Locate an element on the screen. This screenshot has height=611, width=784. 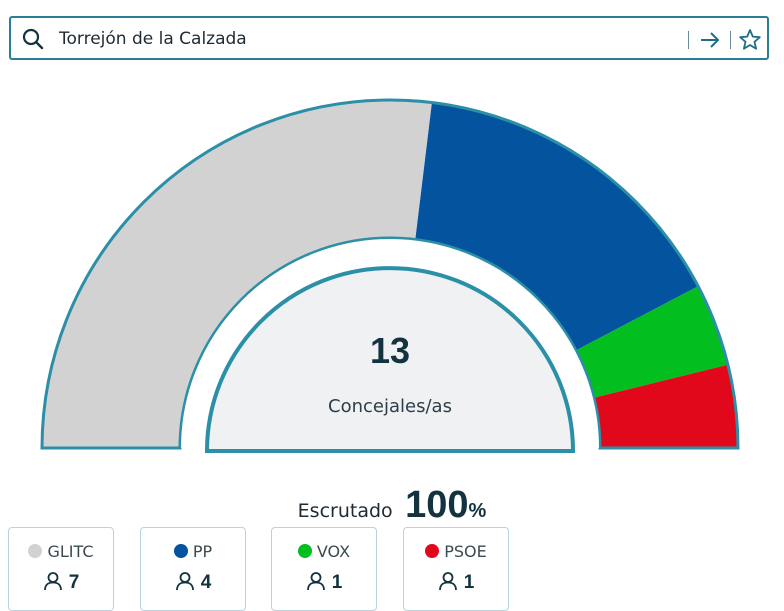
total-seats: 13 is located at coordinates (390, 350).